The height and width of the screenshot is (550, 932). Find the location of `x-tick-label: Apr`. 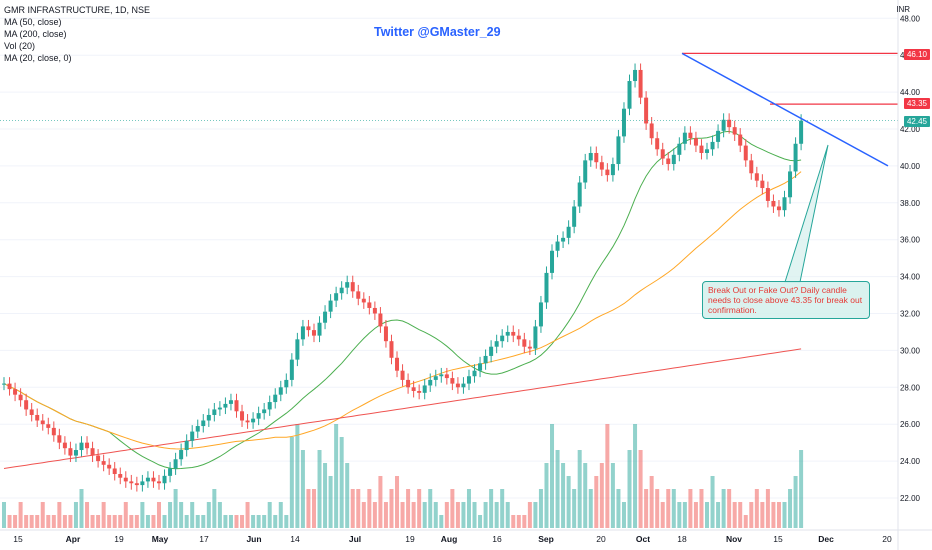

x-tick-label: Apr is located at coordinates (73, 539).